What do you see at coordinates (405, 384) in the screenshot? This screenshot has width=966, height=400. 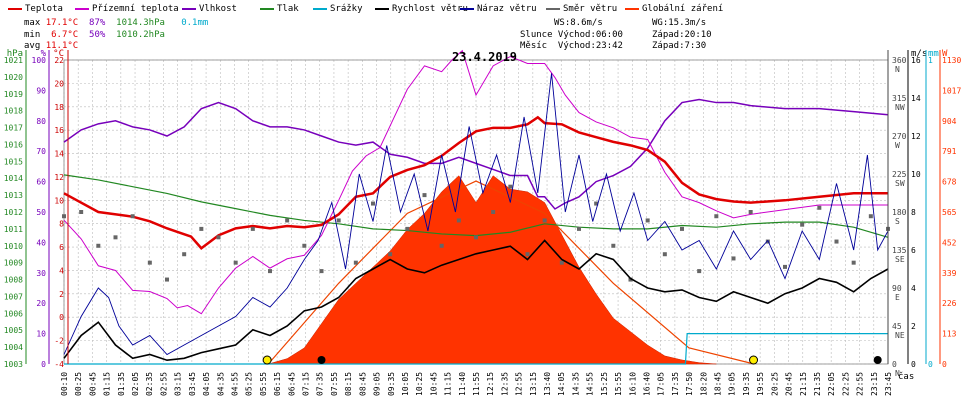 I see `x-tick-label: 10:05` at bounding box center [405, 384].